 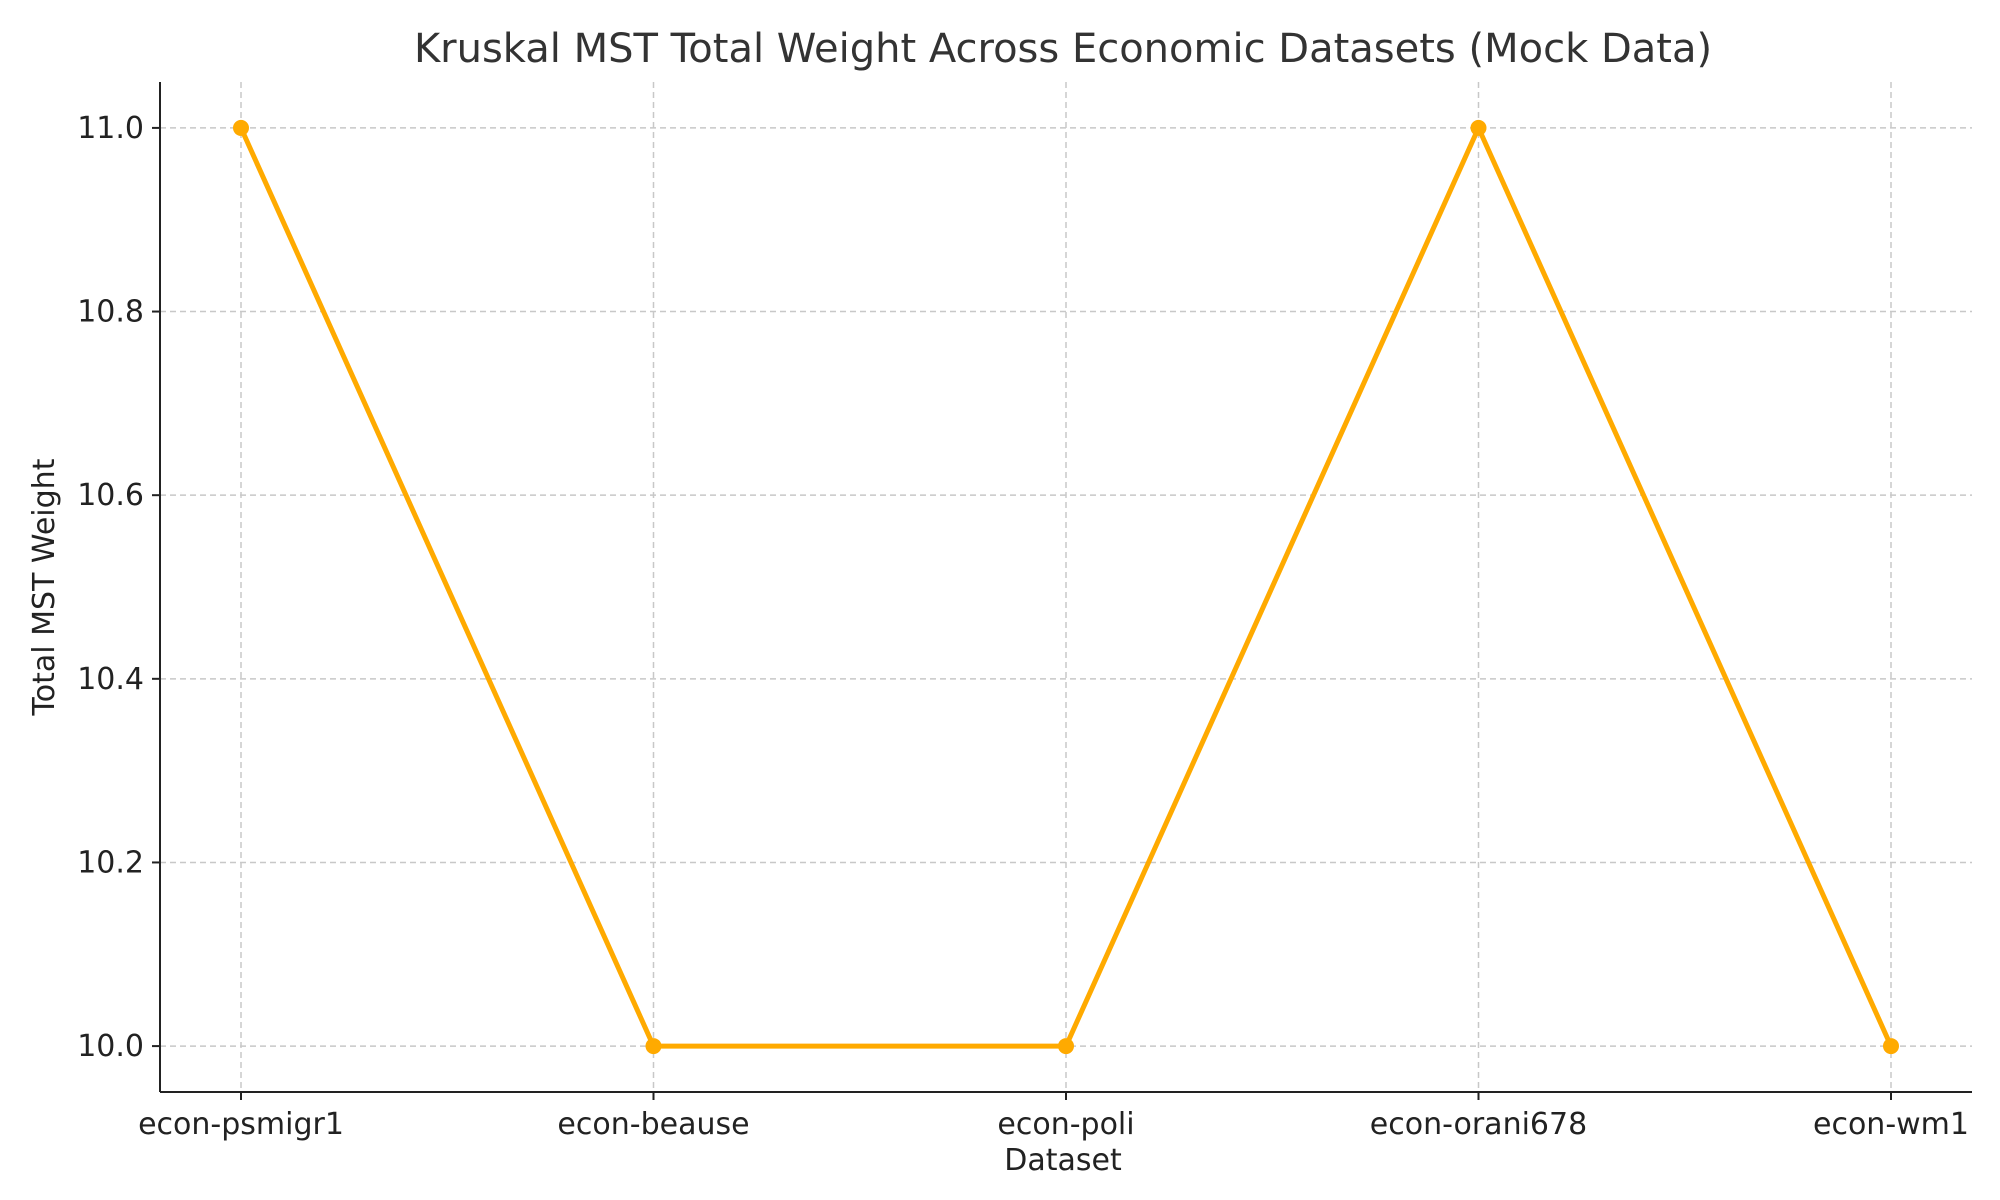 What do you see at coordinates (241, 1124) in the screenshot?
I see `x-tick-label: econ-psmigr1` at bounding box center [241, 1124].